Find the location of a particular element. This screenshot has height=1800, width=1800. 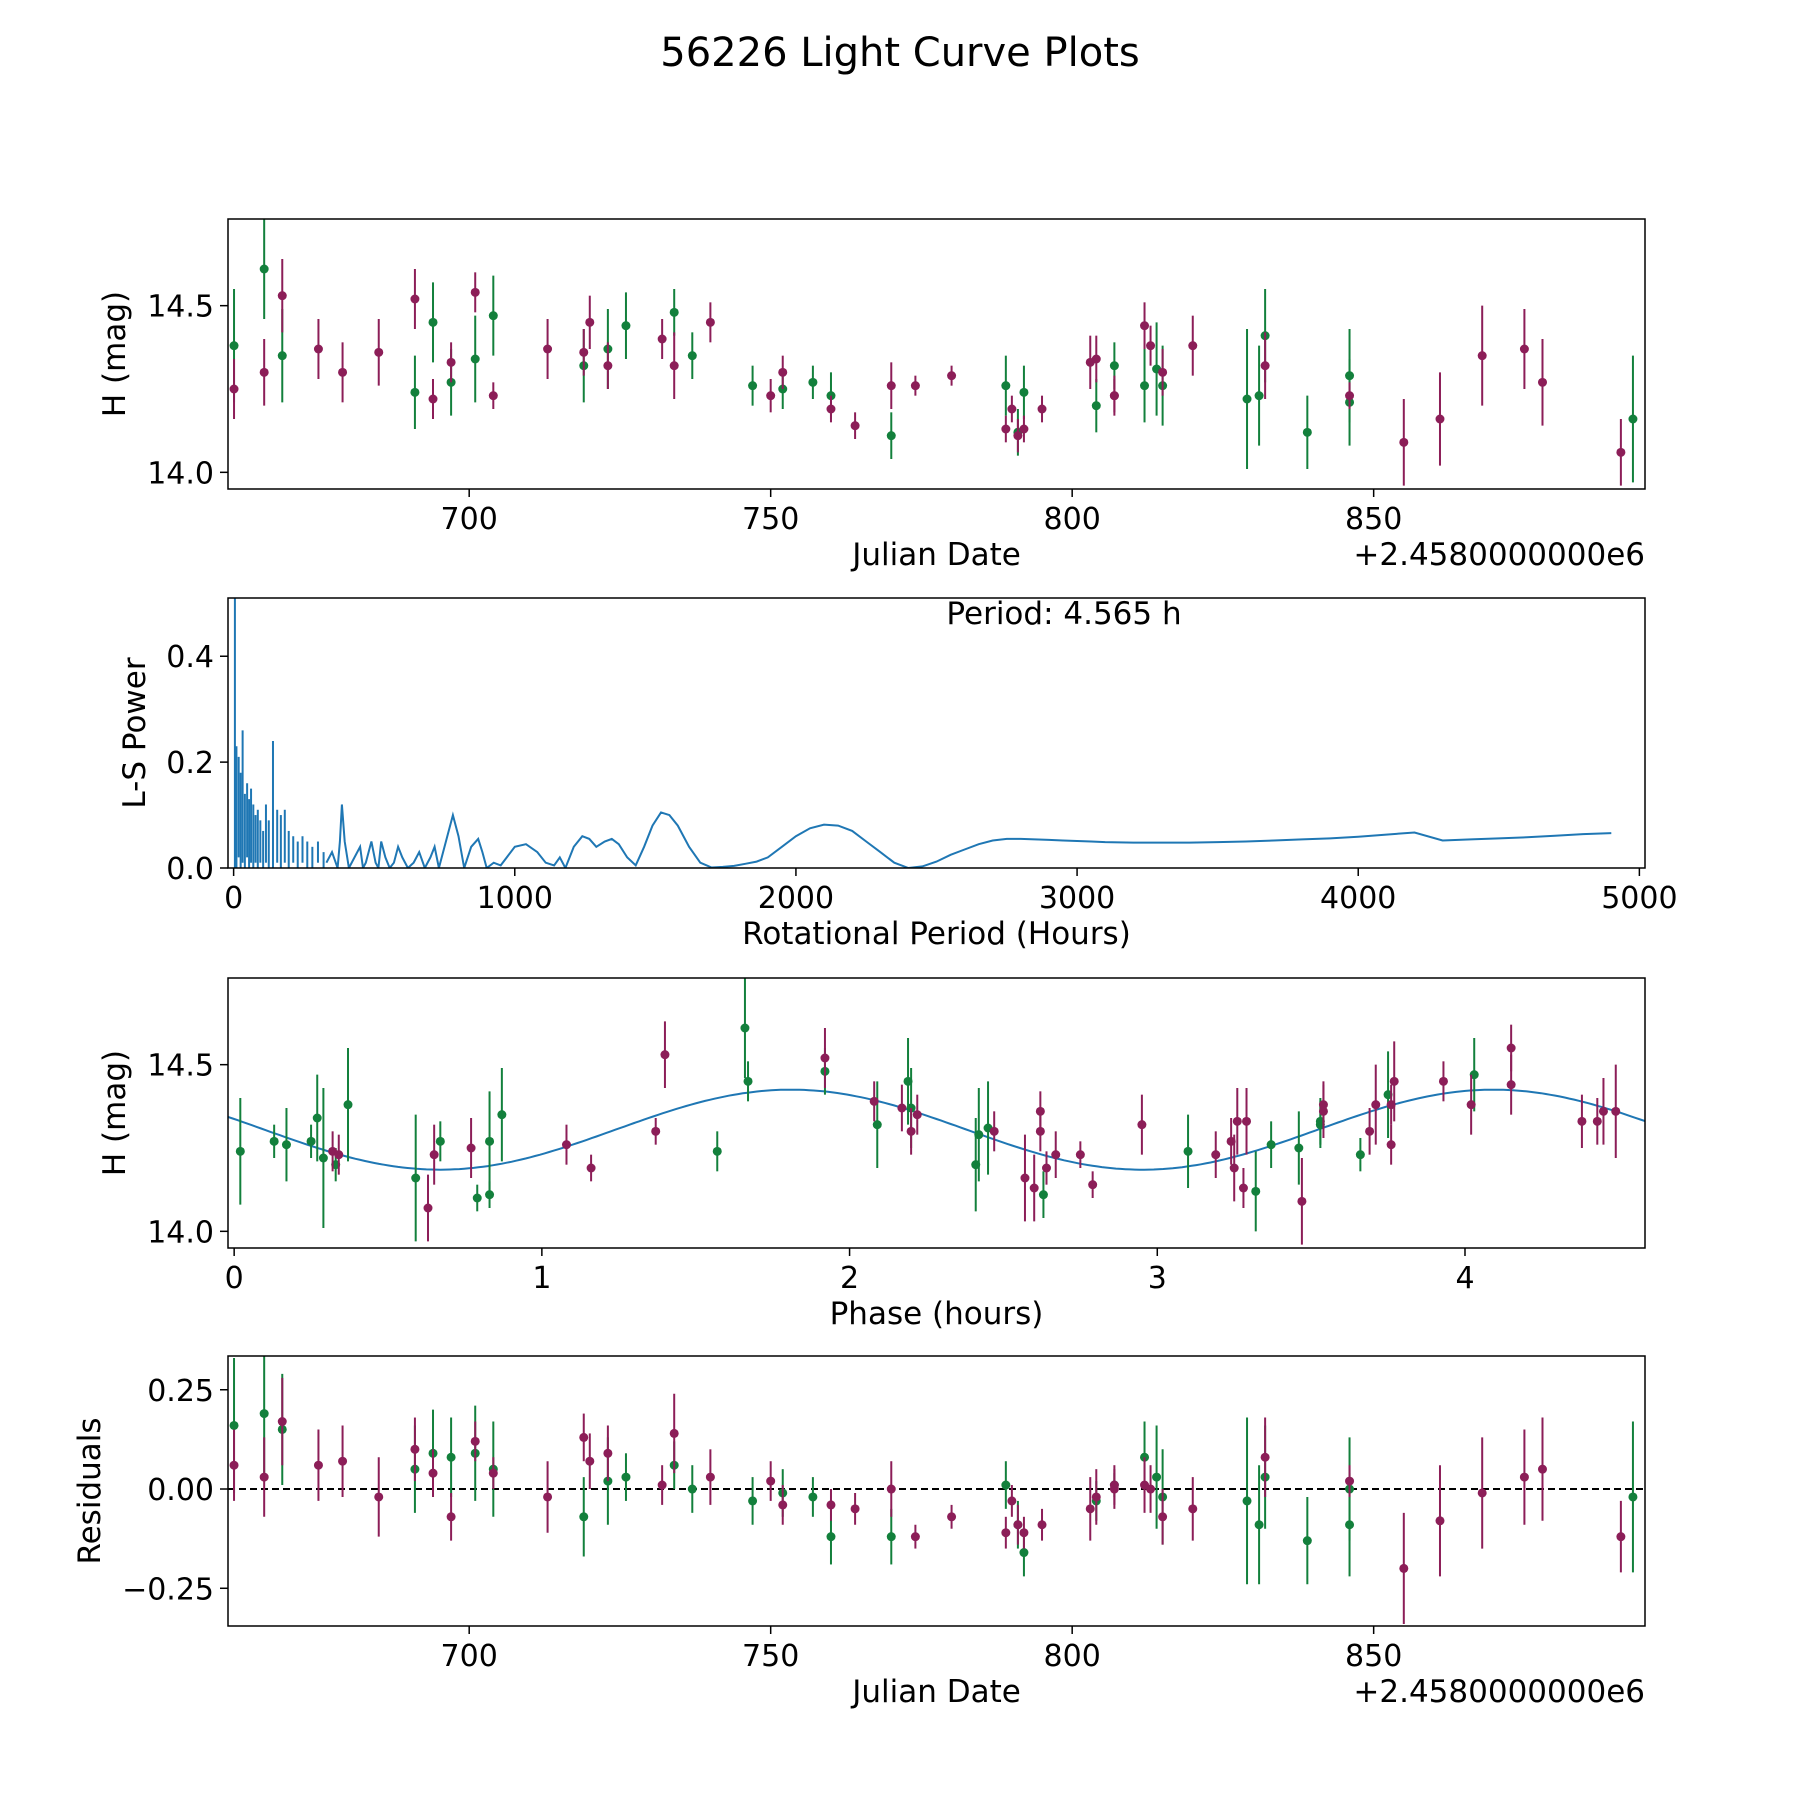

x-tick-label: 3000 is located at coordinates (1077, 898).